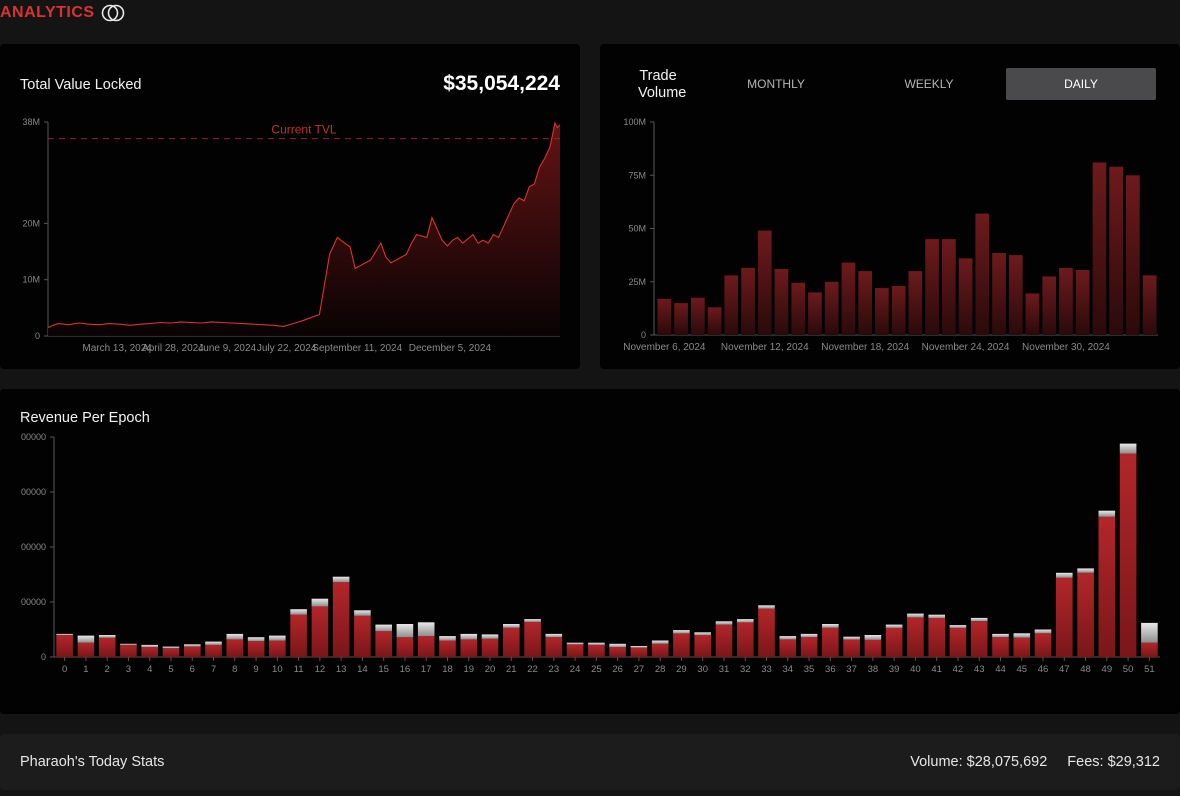 The width and height of the screenshot is (1180, 796). Describe the element at coordinates (85, 669) in the screenshot. I see `revenue-x-tick-label: 1` at that location.